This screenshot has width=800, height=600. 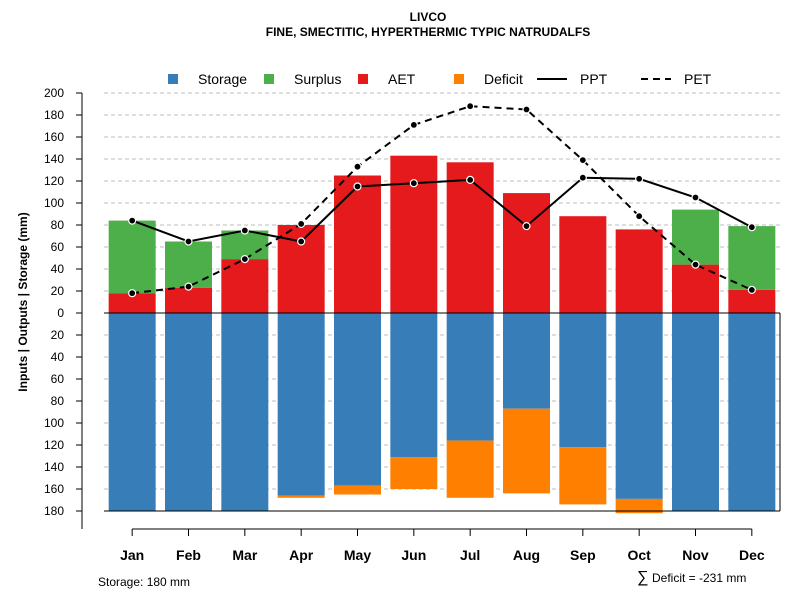 I want to click on y-tick-label: 200, so click(x=54, y=93).